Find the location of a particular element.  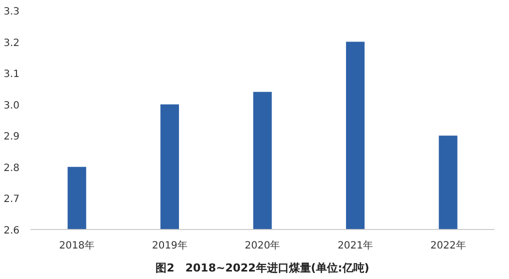

x-tick-label: 2021年 is located at coordinates (356, 246).